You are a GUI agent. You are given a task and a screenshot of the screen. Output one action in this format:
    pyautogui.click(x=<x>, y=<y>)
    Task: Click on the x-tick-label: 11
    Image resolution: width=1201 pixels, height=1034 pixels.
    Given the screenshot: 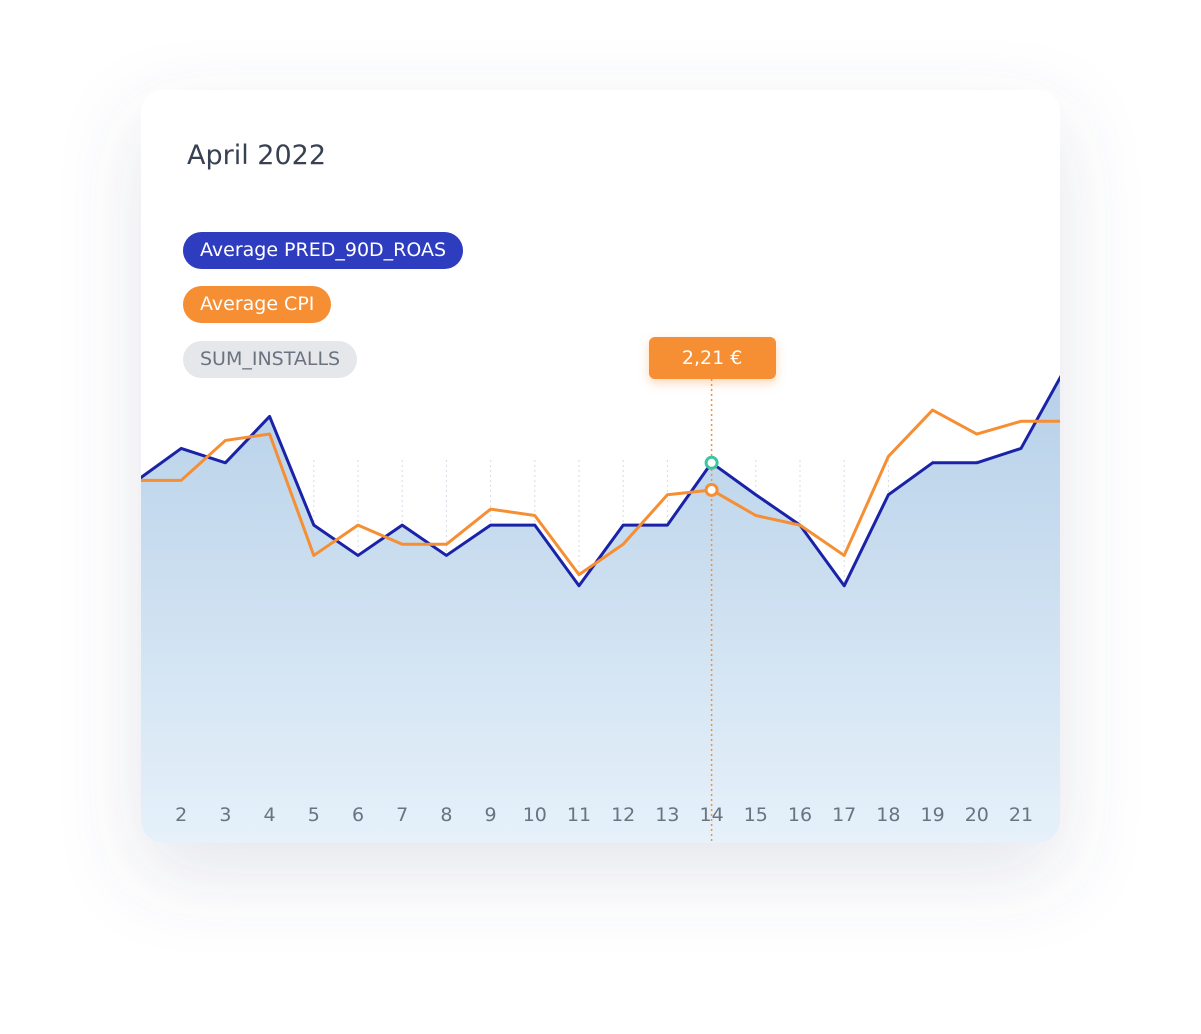 What is the action you would take?
    pyautogui.click(x=579, y=815)
    